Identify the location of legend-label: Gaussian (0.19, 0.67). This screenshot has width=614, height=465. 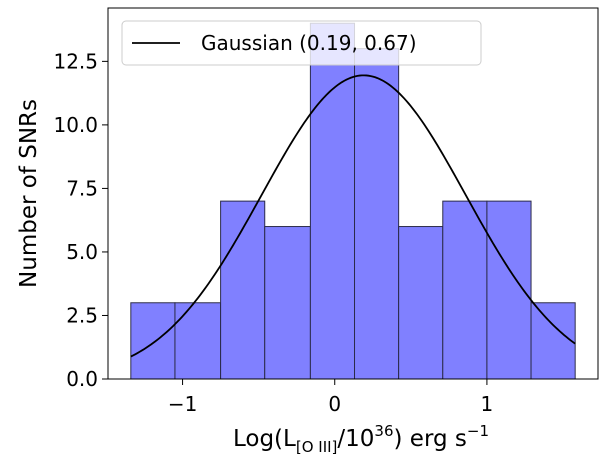
(309, 43).